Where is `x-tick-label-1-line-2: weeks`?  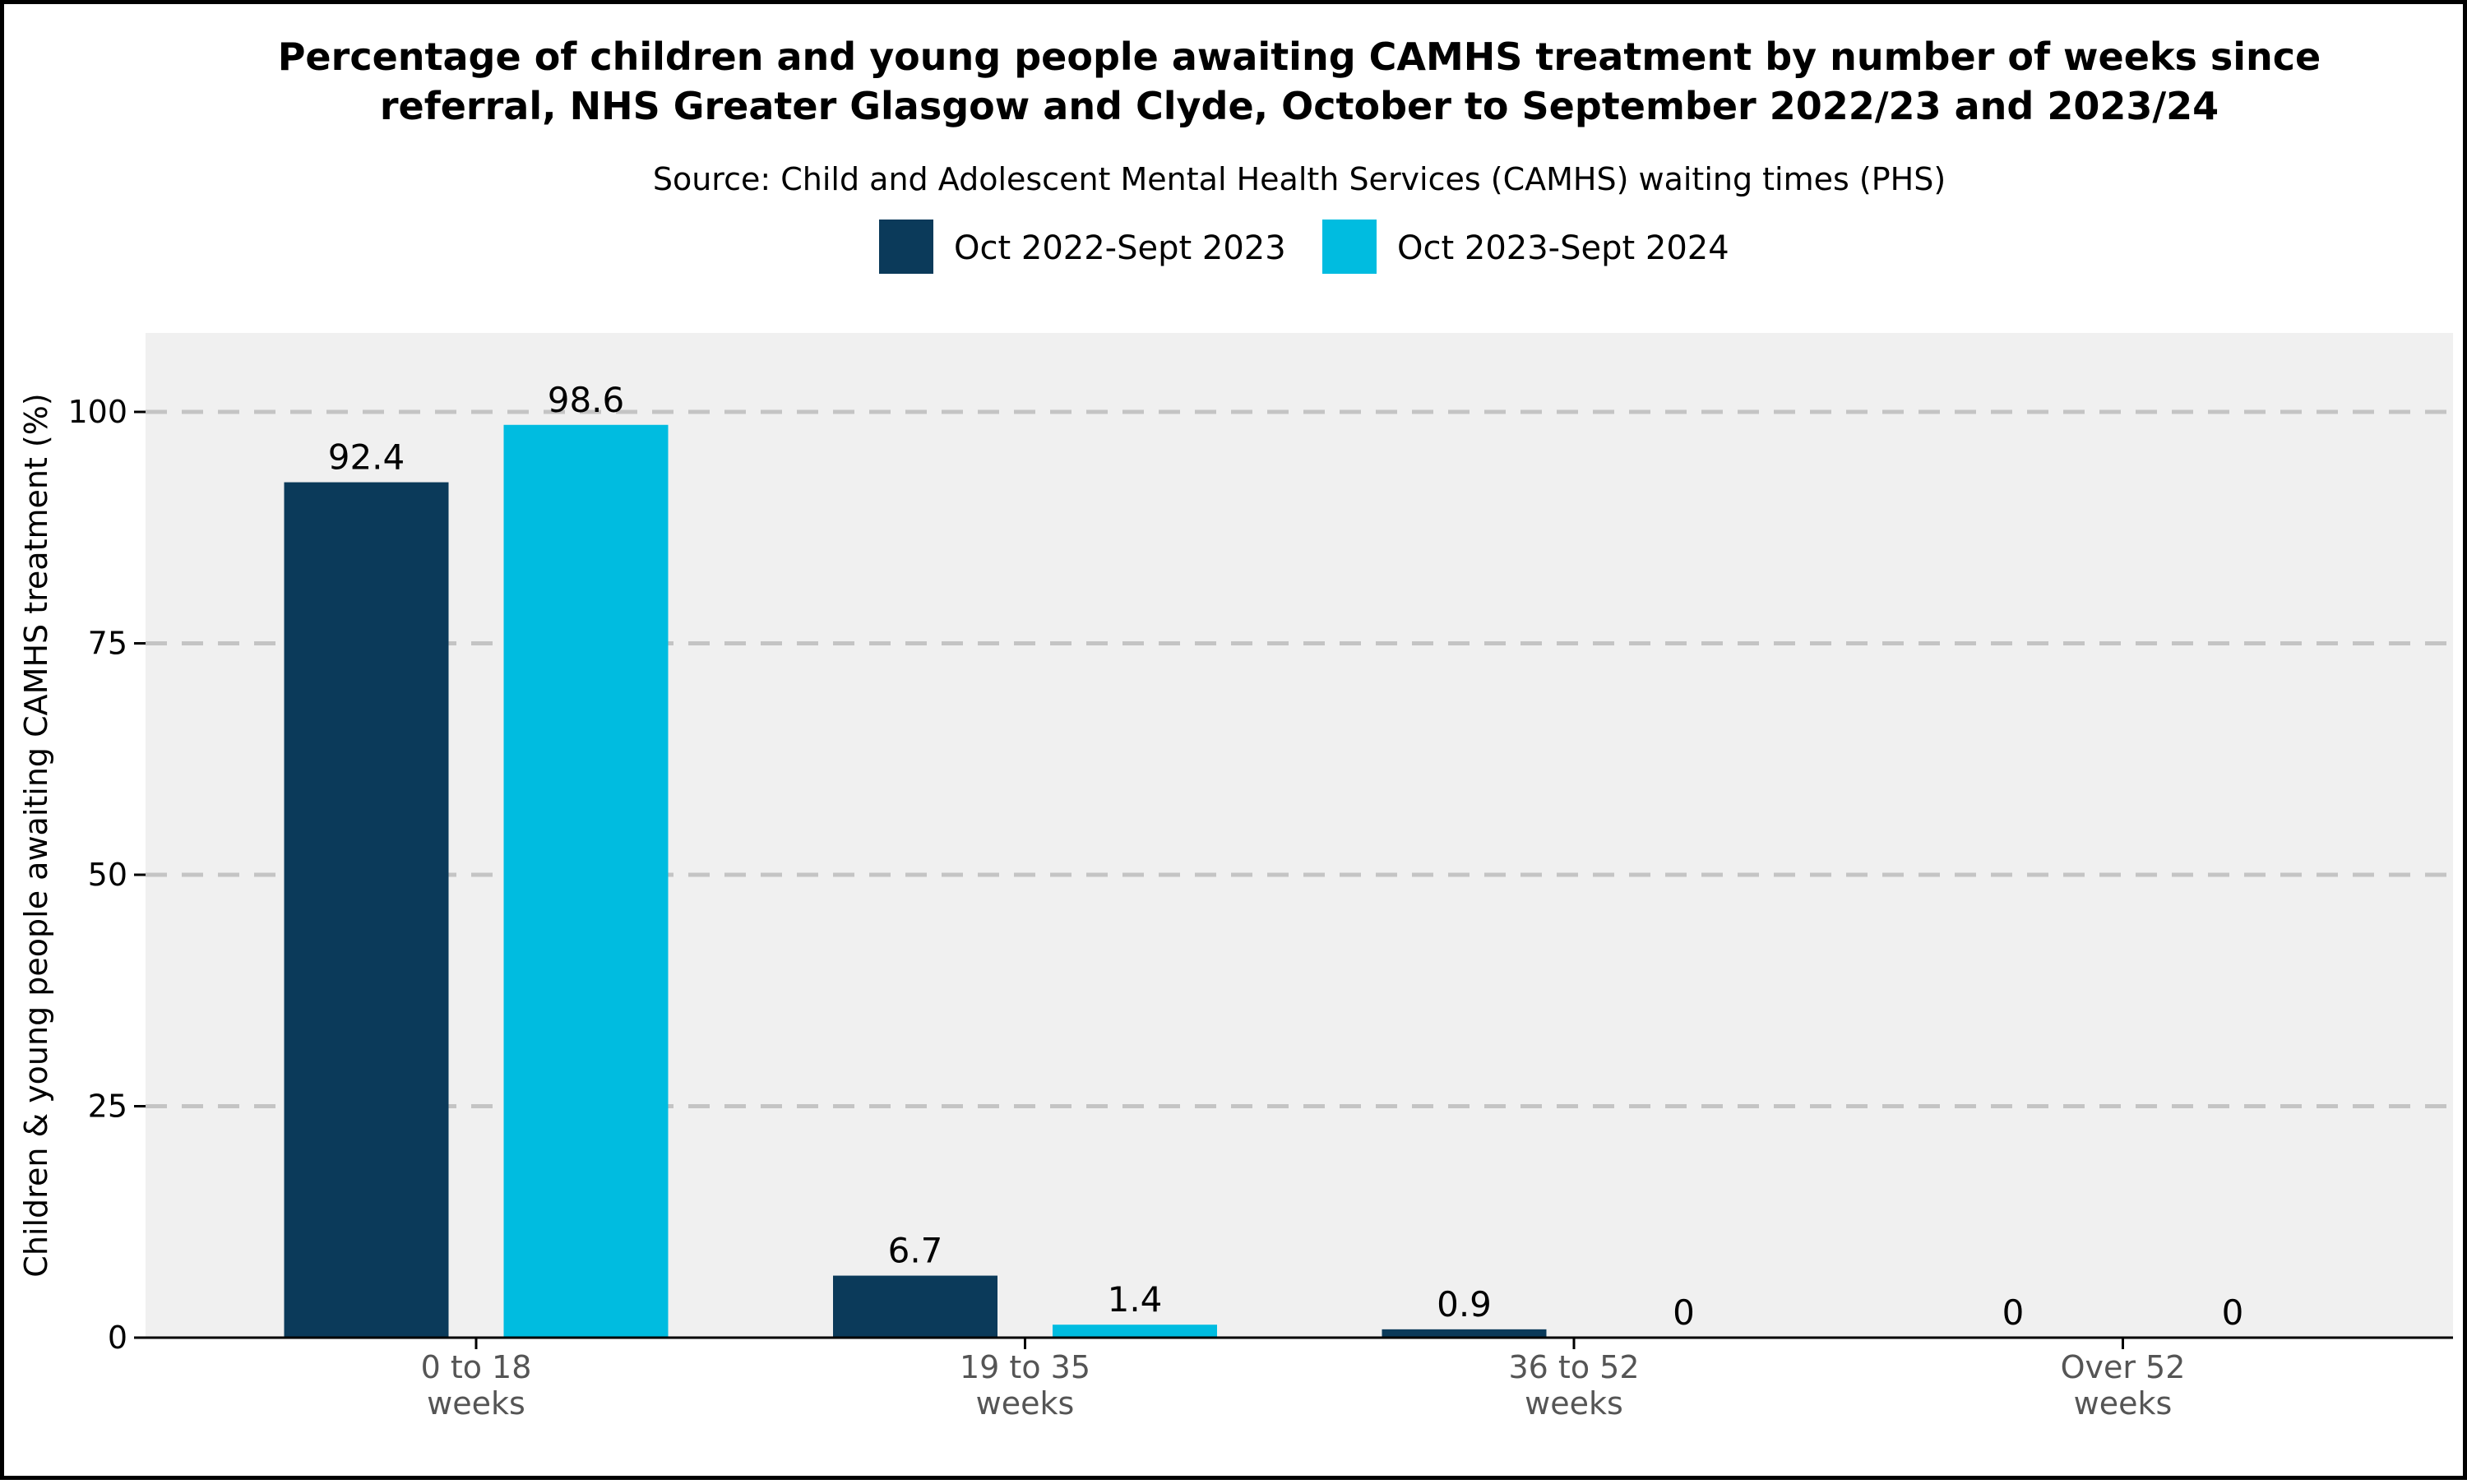
x-tick-label-1-line-2: weeks is located at coordinates (476, 1403).